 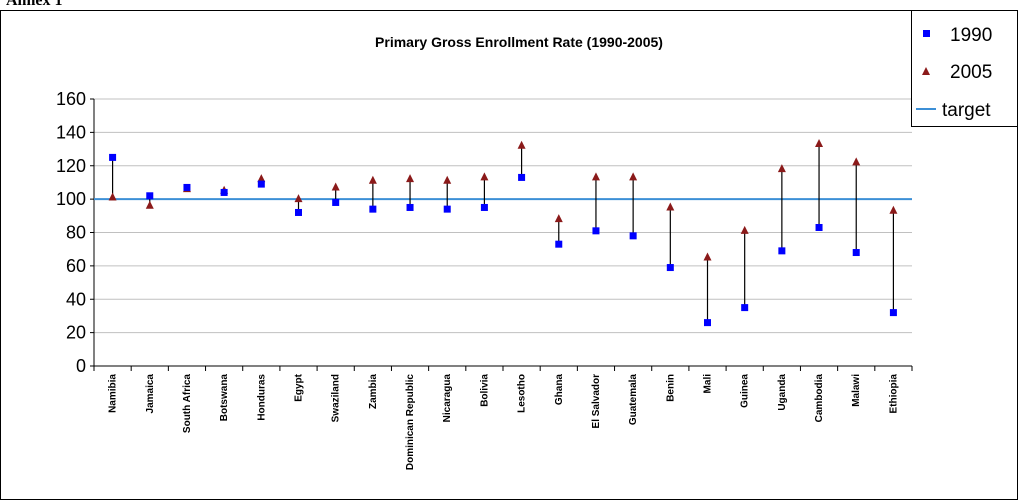 I want to click on legend-label-1990: 1990, so click(x=971, y=35).